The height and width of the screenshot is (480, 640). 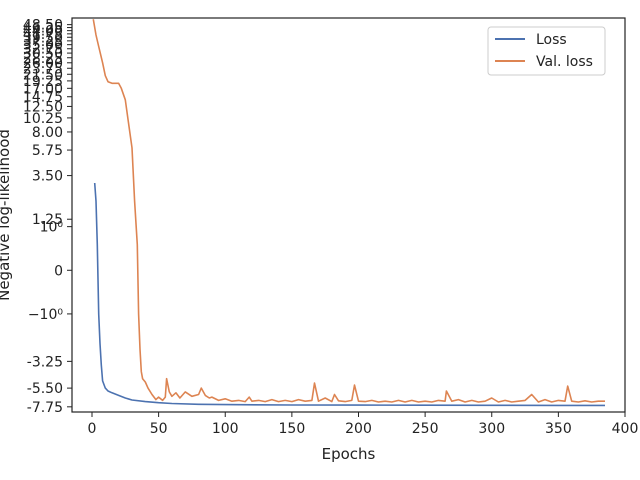 What do you see at coordinates (6, 215) in the screenshot?
I see `y-axis-label: Negative log-likelihood` at bounding box center [6, 215].